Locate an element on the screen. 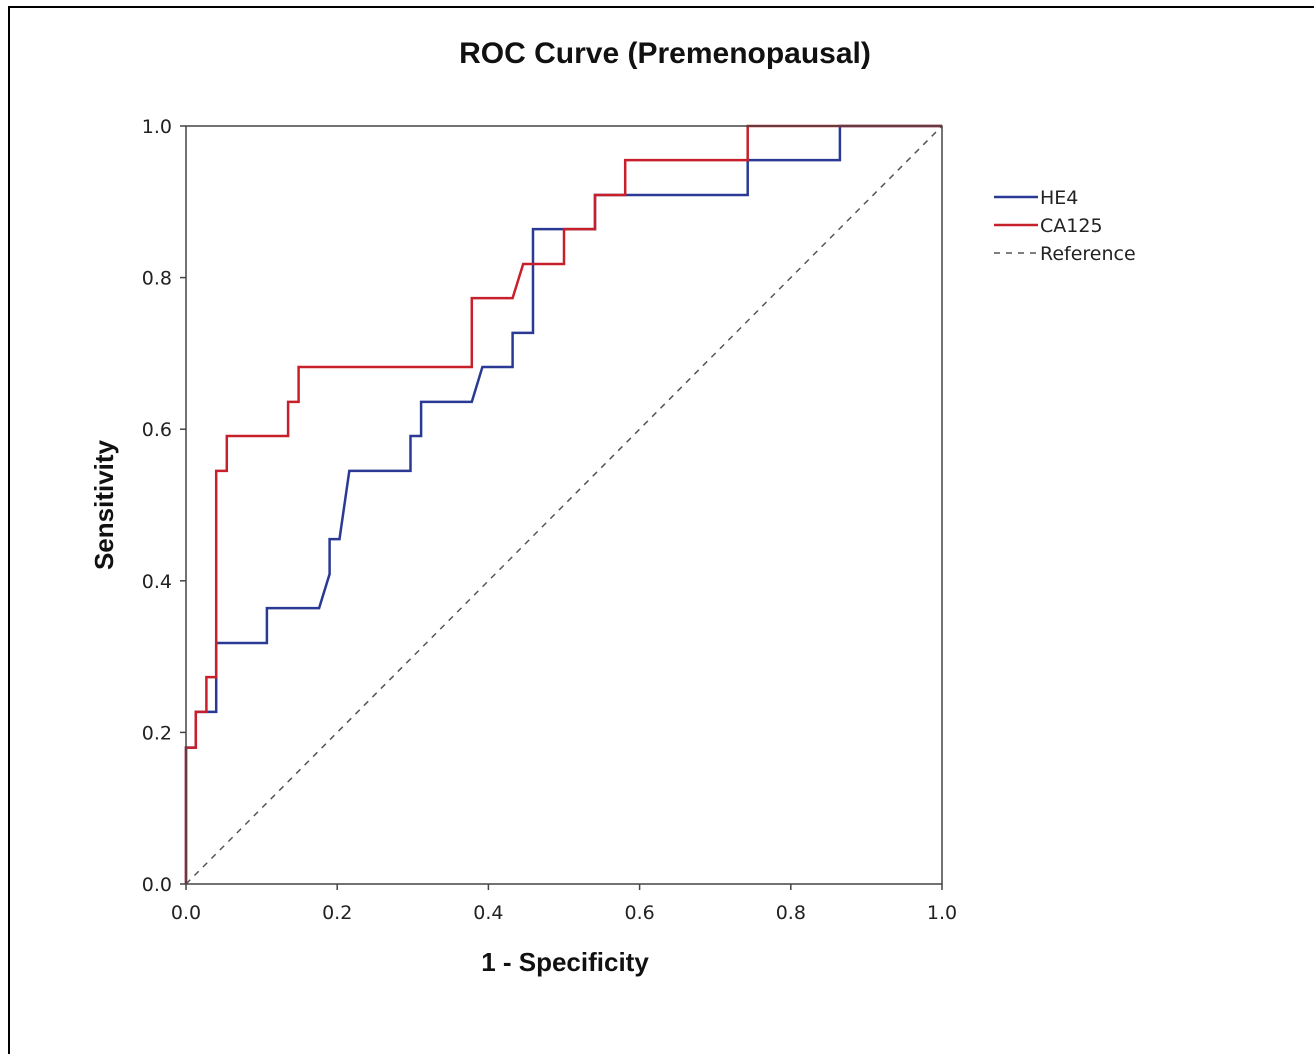 Image resolution: width=1314 pixels, height=1054 pixels. y-tick-label: 0.0 is located at coordinates (157, 885).